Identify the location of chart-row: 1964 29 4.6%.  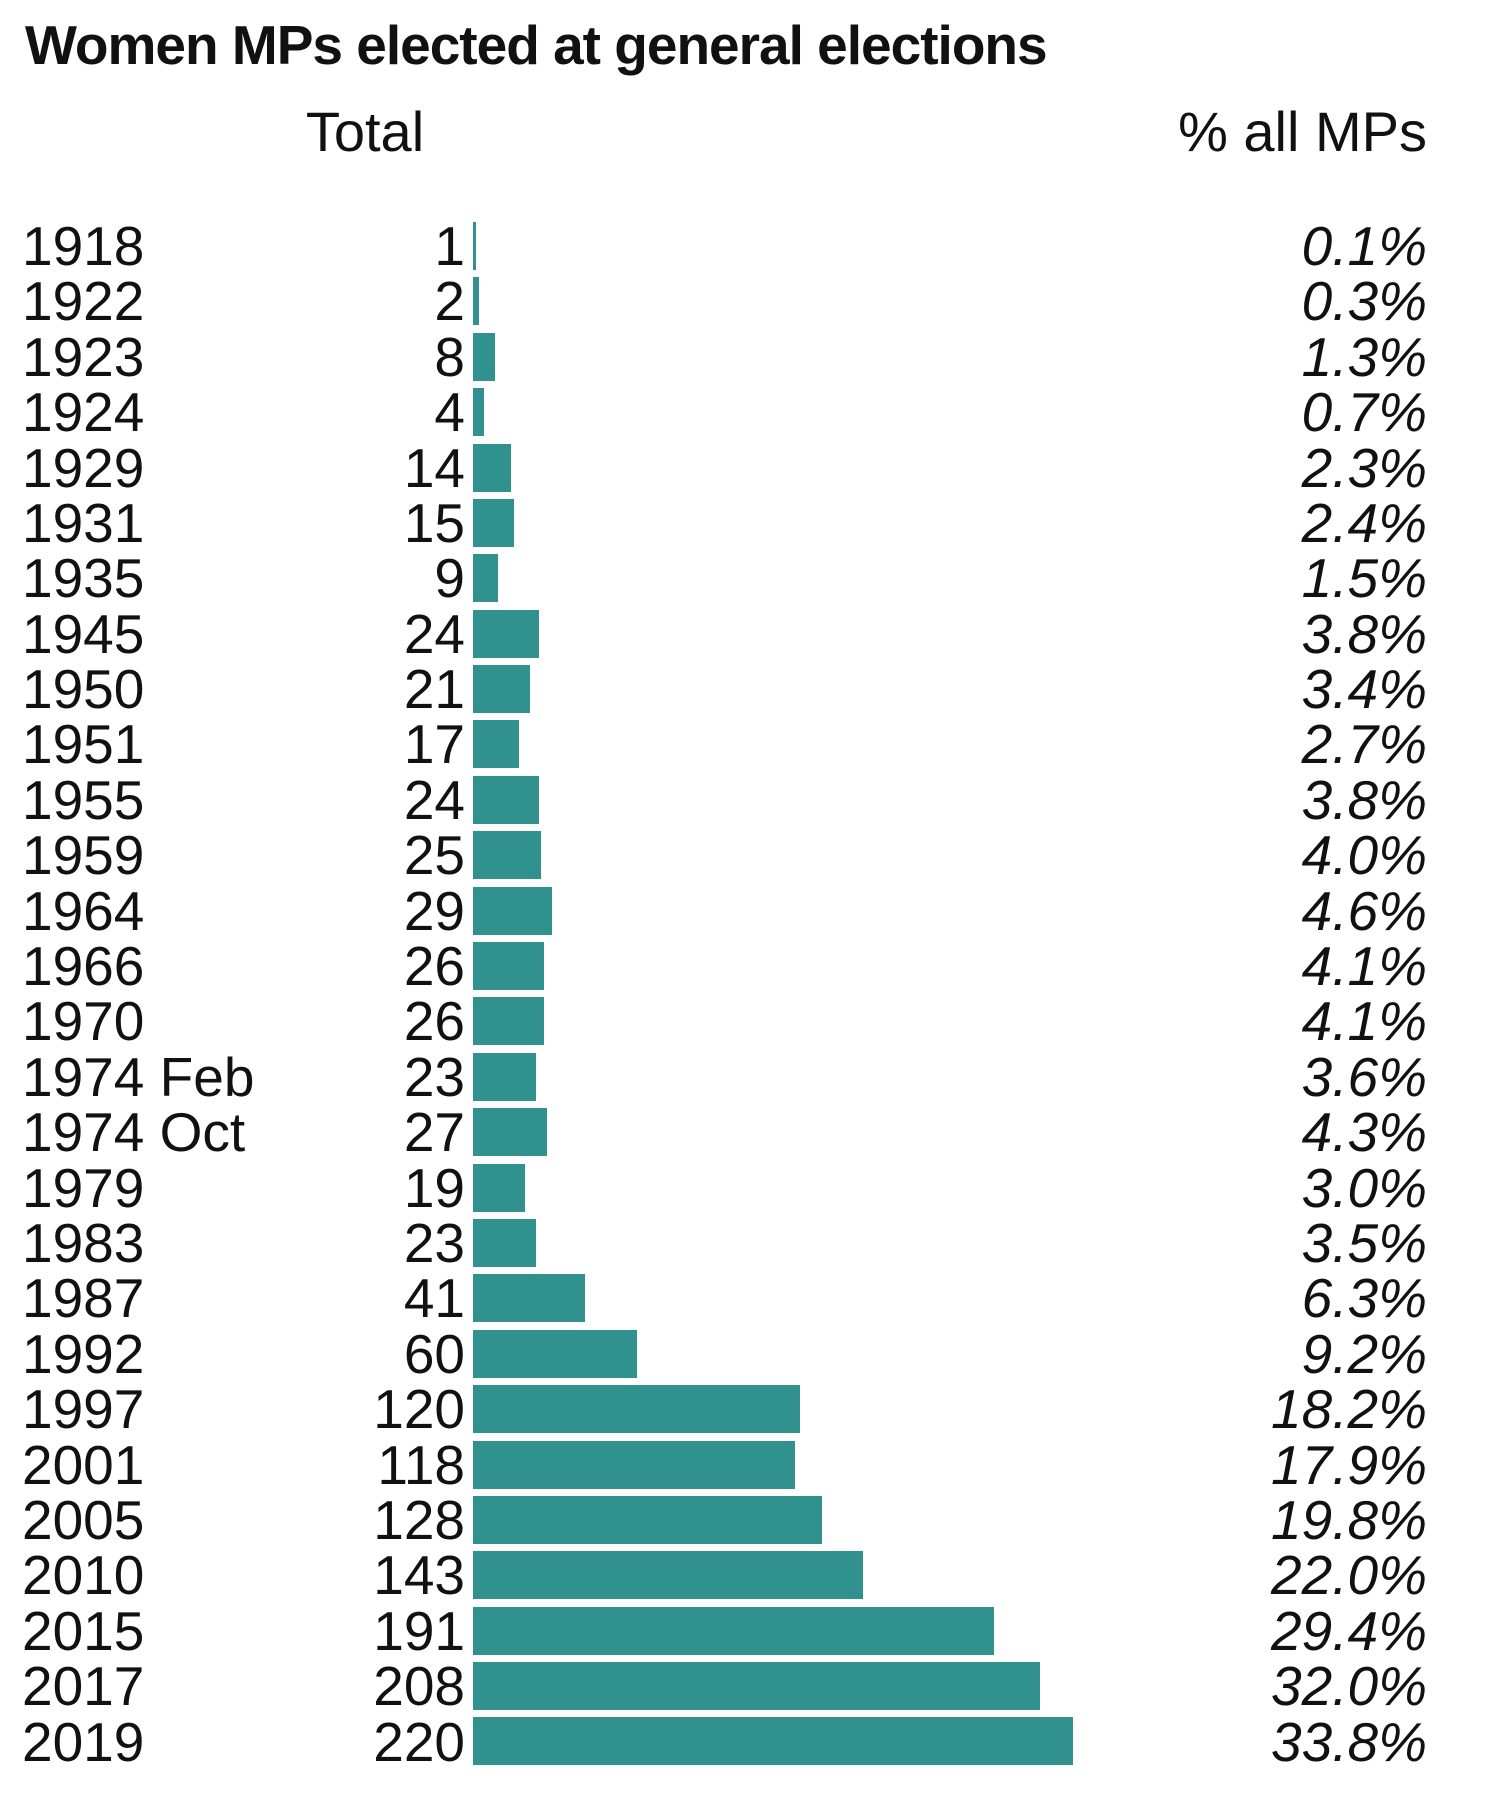
(750, 911).